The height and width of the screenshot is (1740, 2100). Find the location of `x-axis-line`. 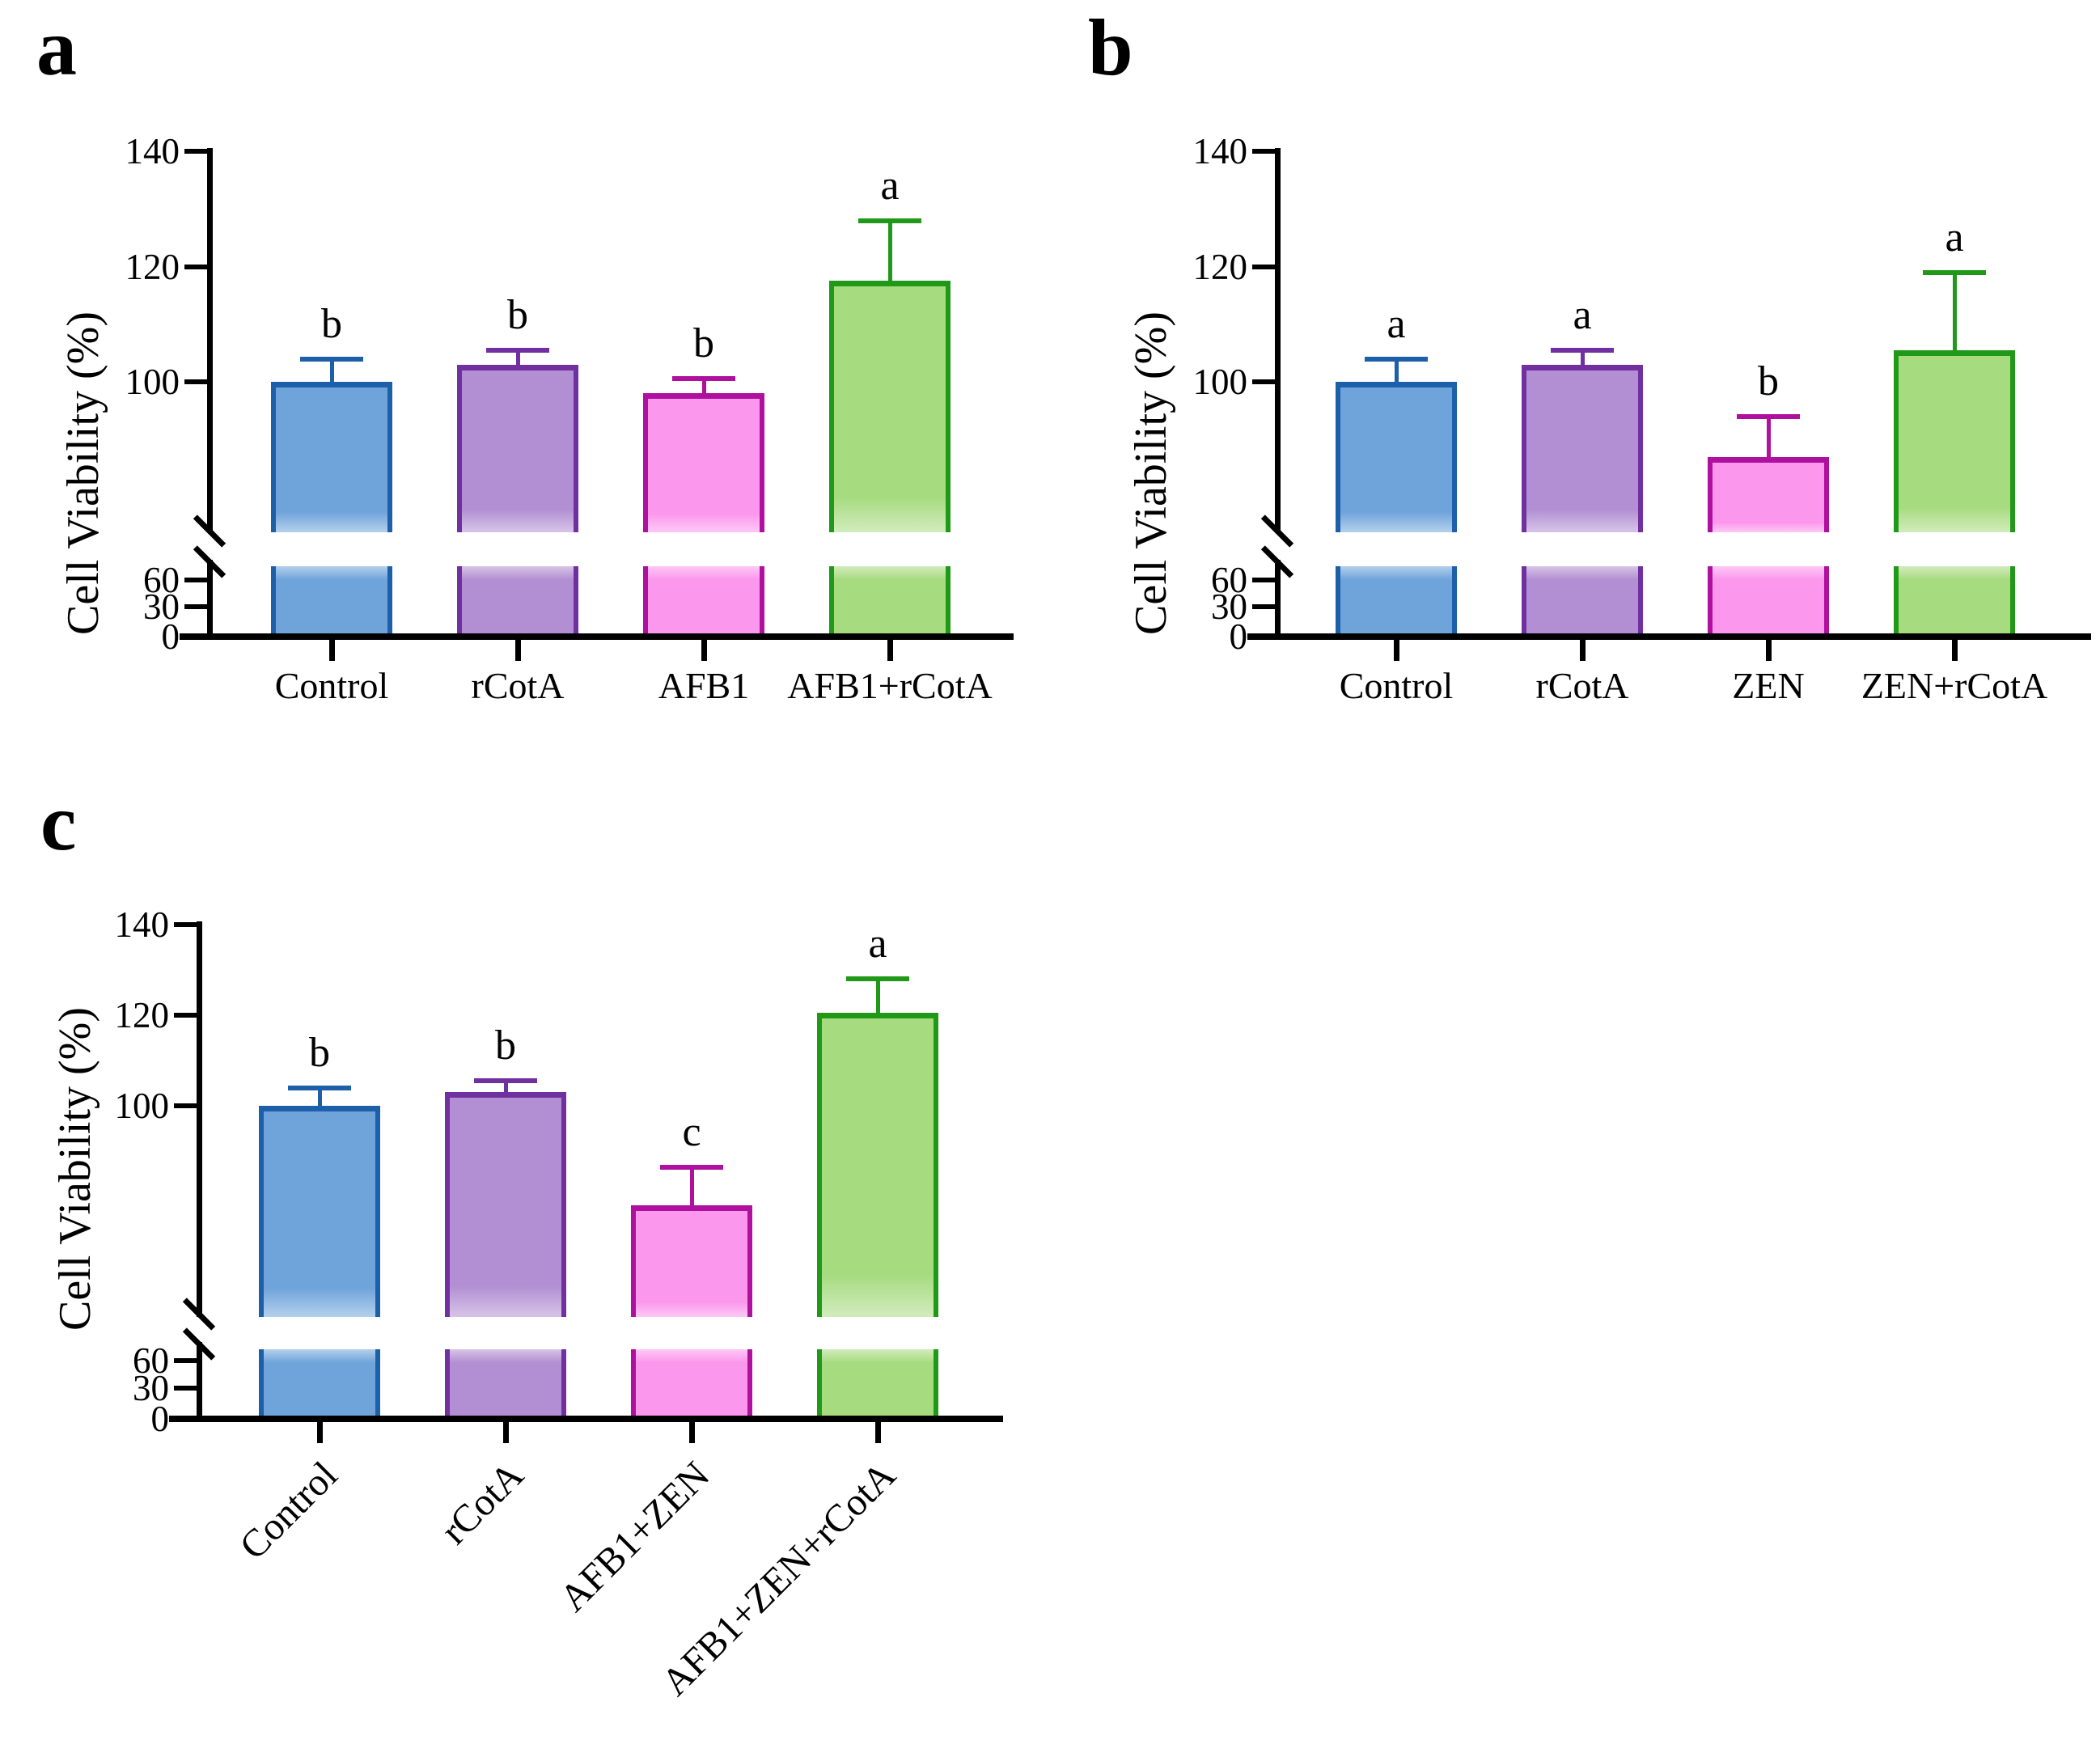

x-axis-line is located at coordinates (1669, 636).